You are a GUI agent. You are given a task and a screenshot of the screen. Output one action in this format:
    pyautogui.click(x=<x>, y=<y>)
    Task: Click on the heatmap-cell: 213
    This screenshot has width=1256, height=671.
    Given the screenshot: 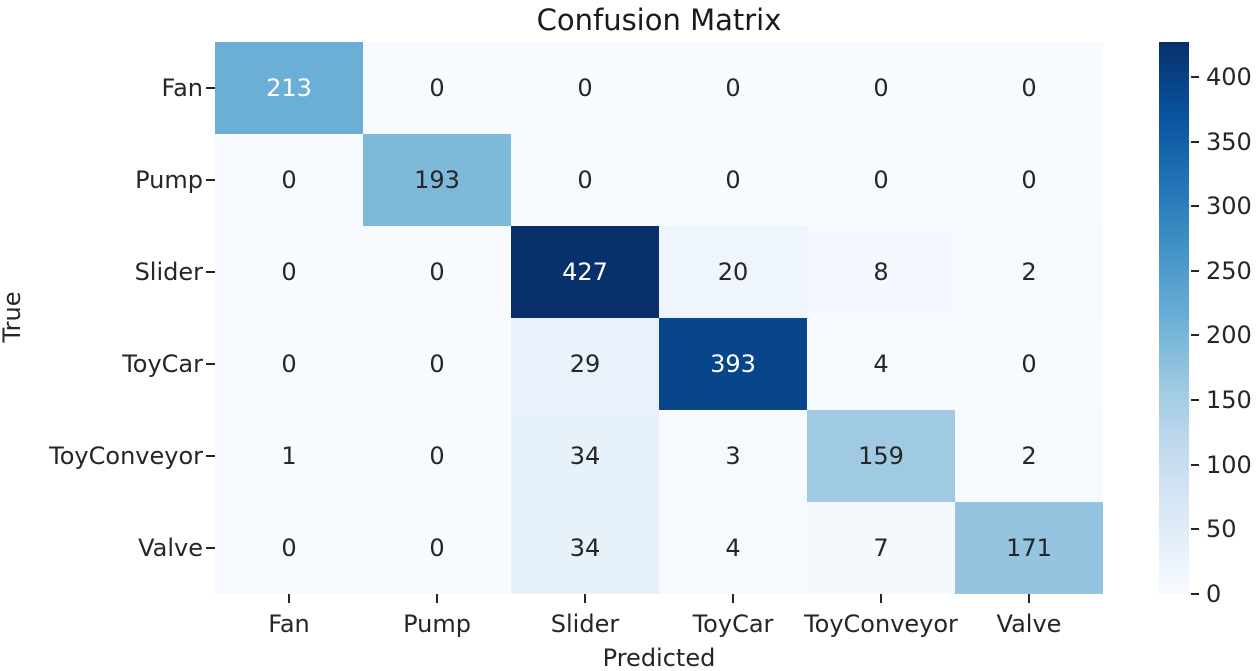 What is the action you would take?
    pyautogui.click(x=289, y=88)
    